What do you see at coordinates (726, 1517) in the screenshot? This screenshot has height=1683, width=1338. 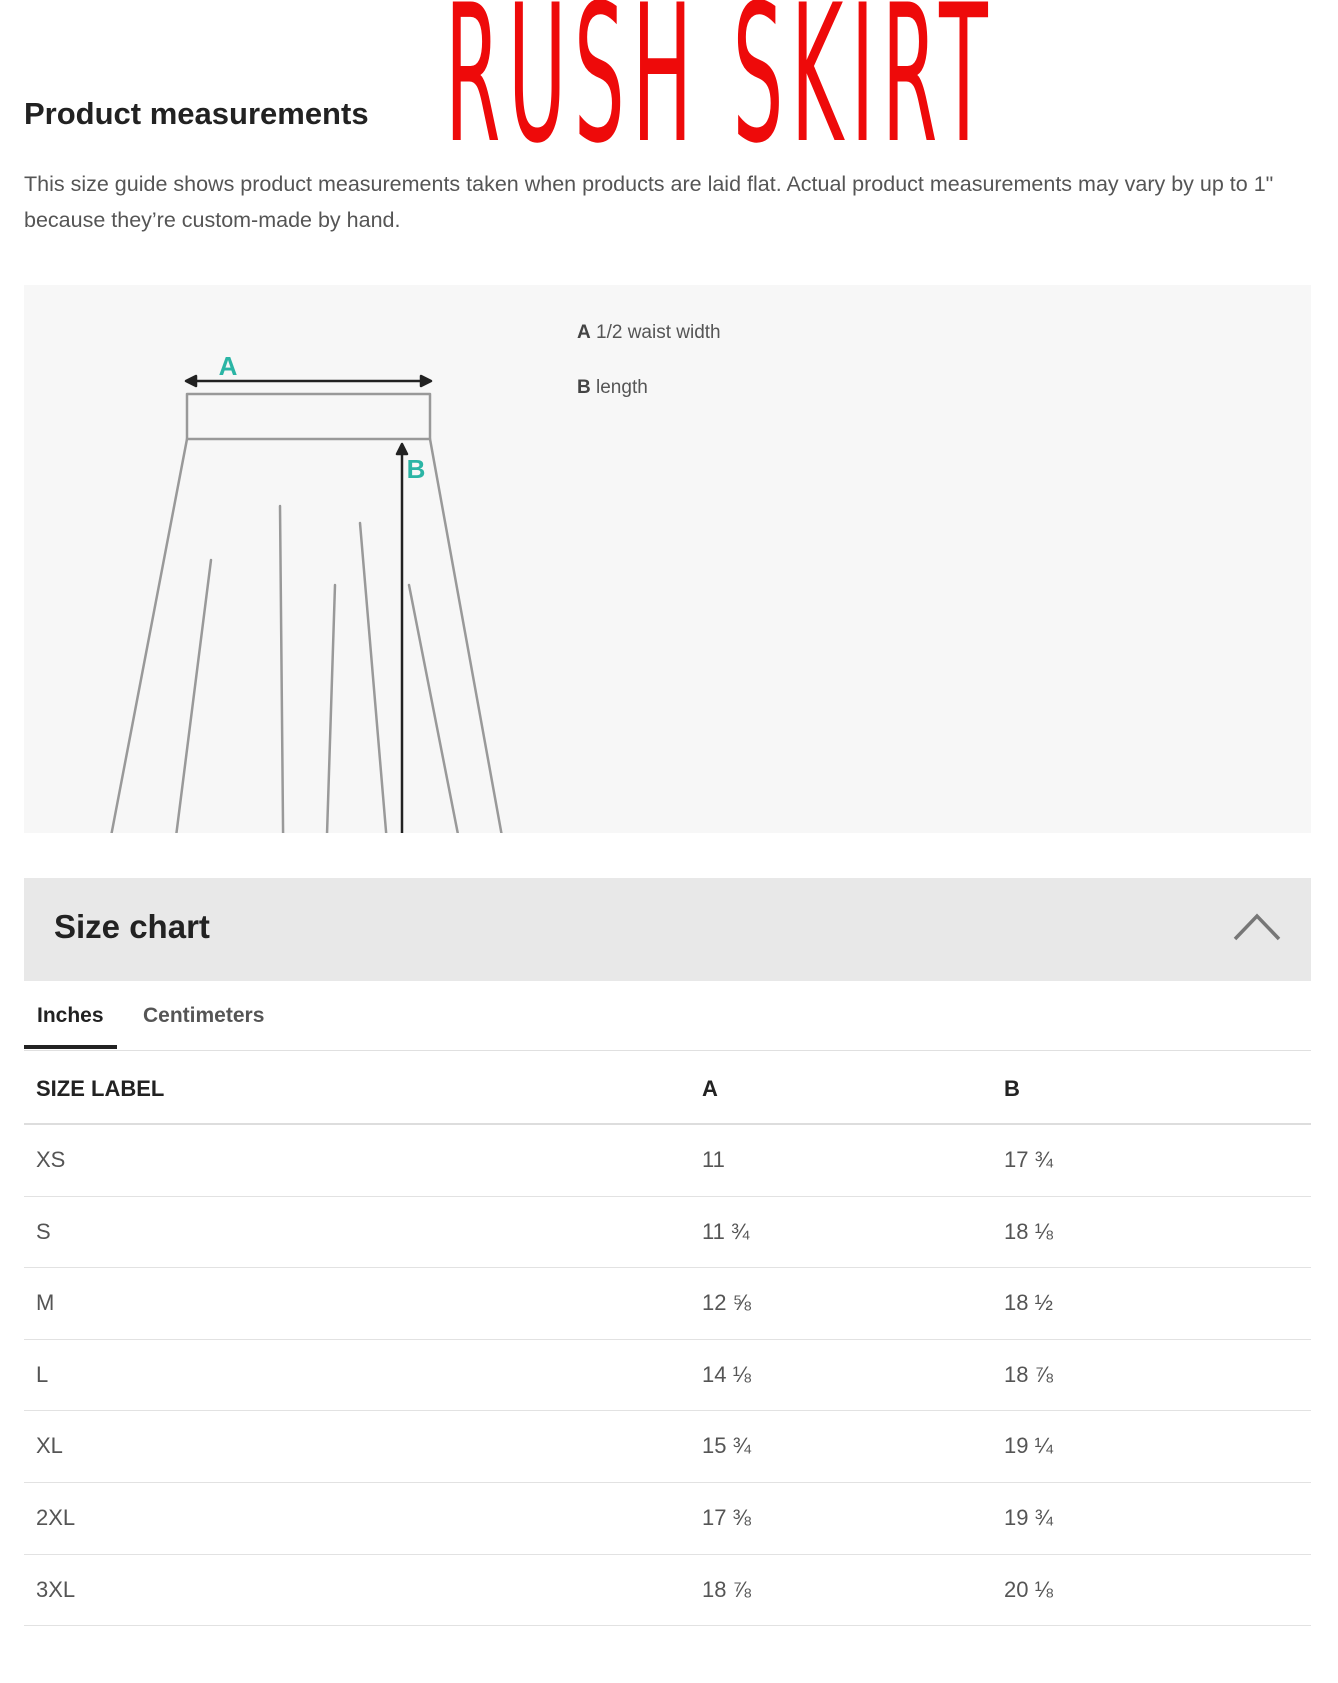 I see `a-cell: 17 ⅜` at bounding box center [726, 1517].